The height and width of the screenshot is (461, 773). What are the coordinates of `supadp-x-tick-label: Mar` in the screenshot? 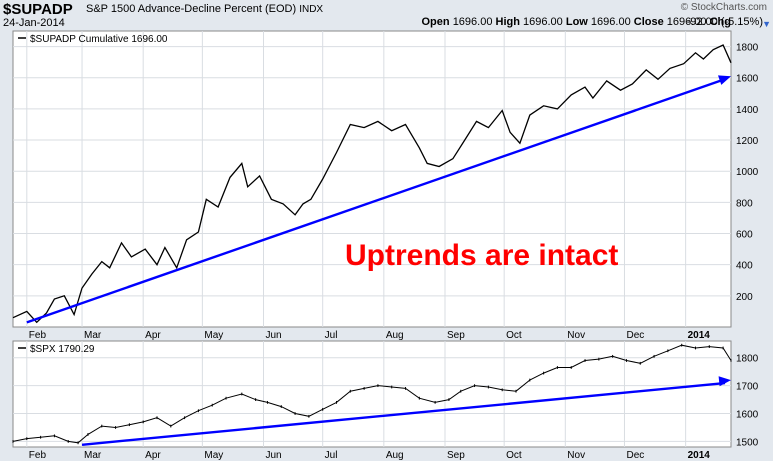 It's located at (93, 335).